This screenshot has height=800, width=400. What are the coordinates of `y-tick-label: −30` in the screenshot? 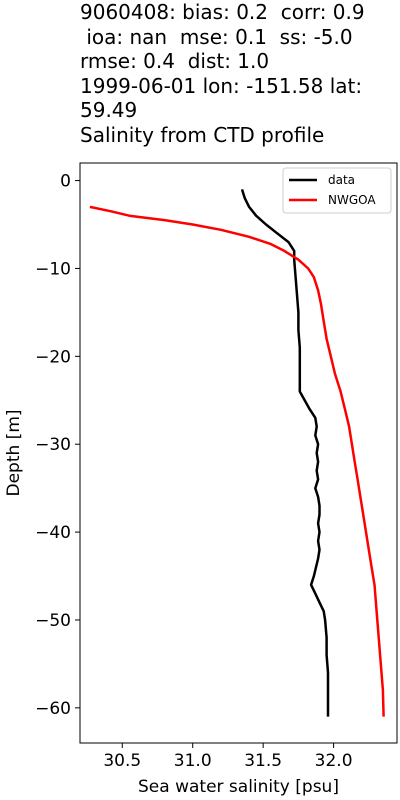 It's located at (53, 445).